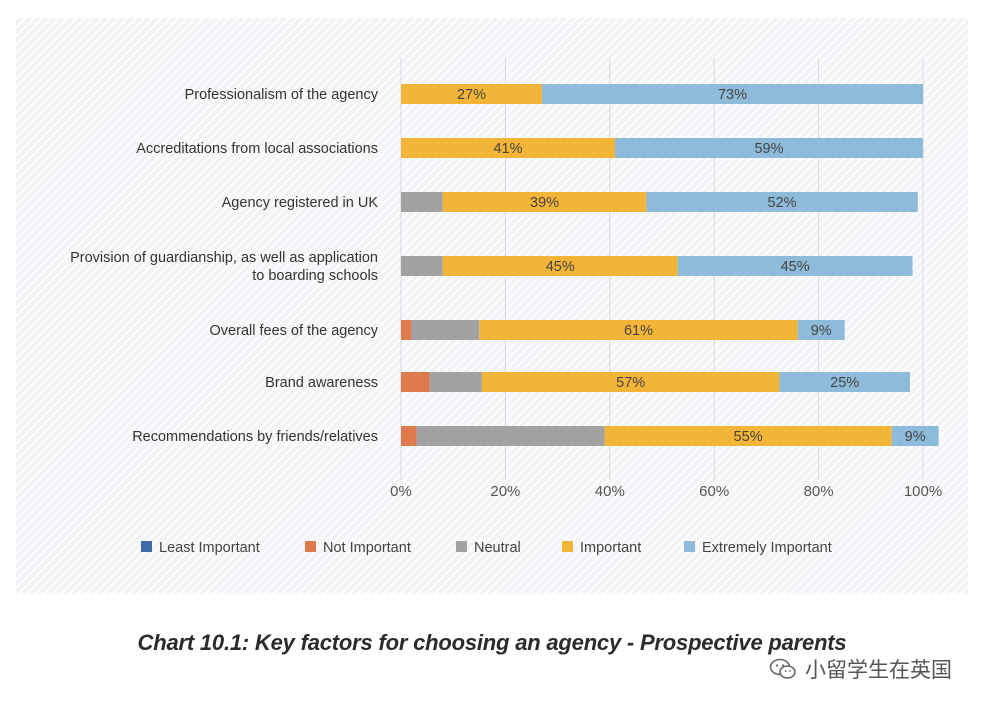 This screenshot has height=712, width=984. I want to click on x-tick-label: 100%, so click(923, 491).